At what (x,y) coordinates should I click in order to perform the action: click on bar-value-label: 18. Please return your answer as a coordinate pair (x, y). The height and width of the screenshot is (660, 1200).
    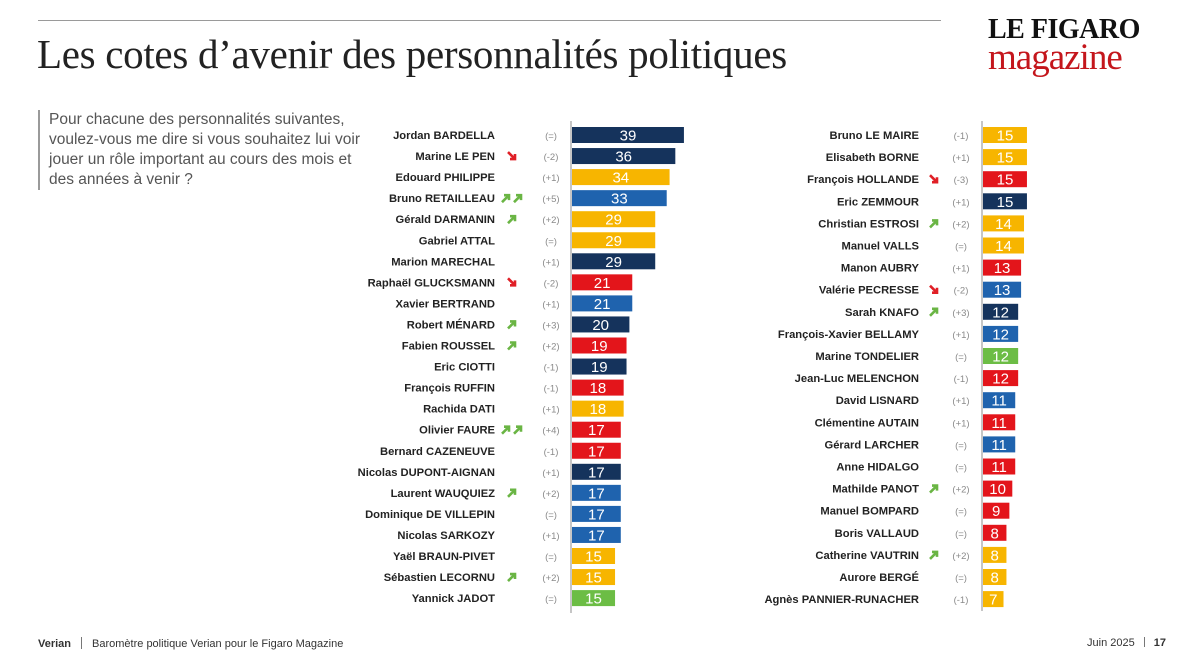
    Looking at the image, I should click on (597, 388).